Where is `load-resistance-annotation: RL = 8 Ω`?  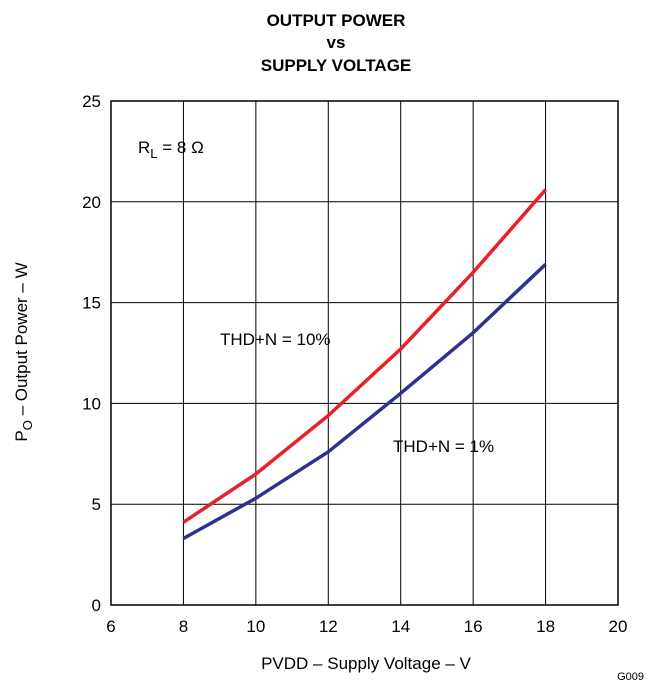
load-resistance-annotation: RL = 8 Ω is located at coordinates (171, 149).